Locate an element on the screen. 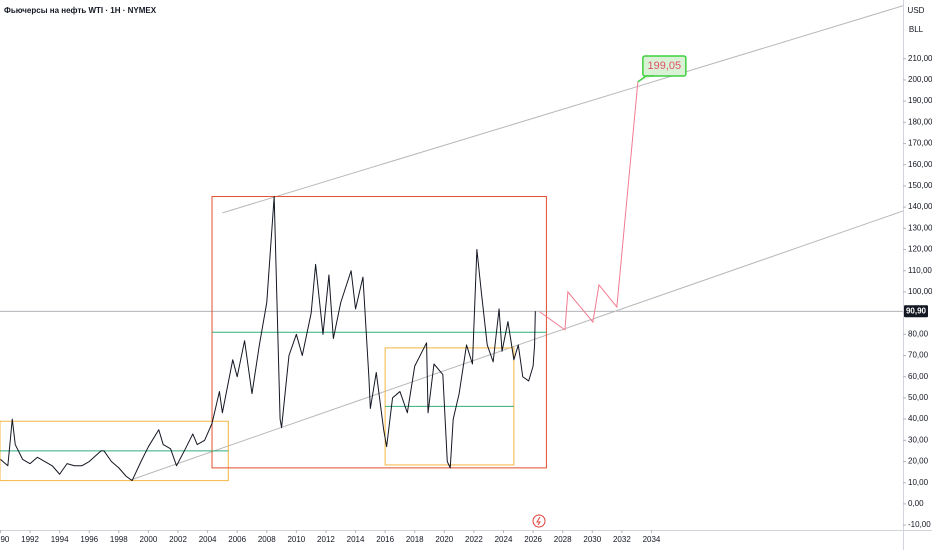  y-tick-label: 180,00 is located at coordinates (920, 121).